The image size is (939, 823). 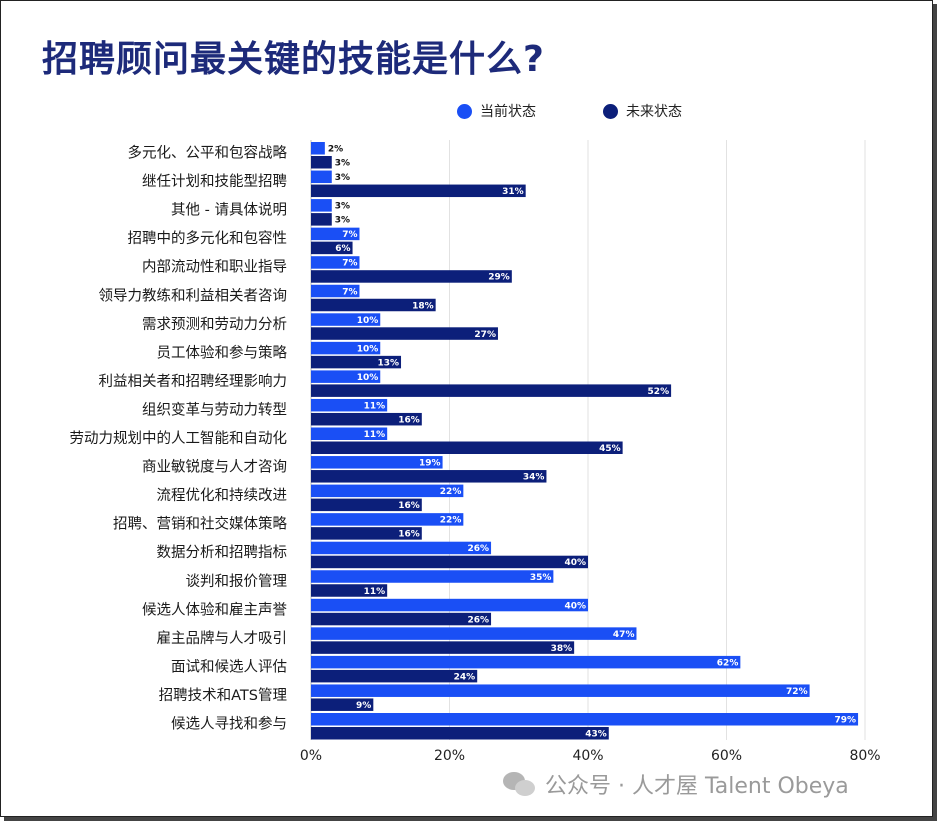 I want to click on category-label: 其他 - 请具体说明, so click(x=229, y=210).